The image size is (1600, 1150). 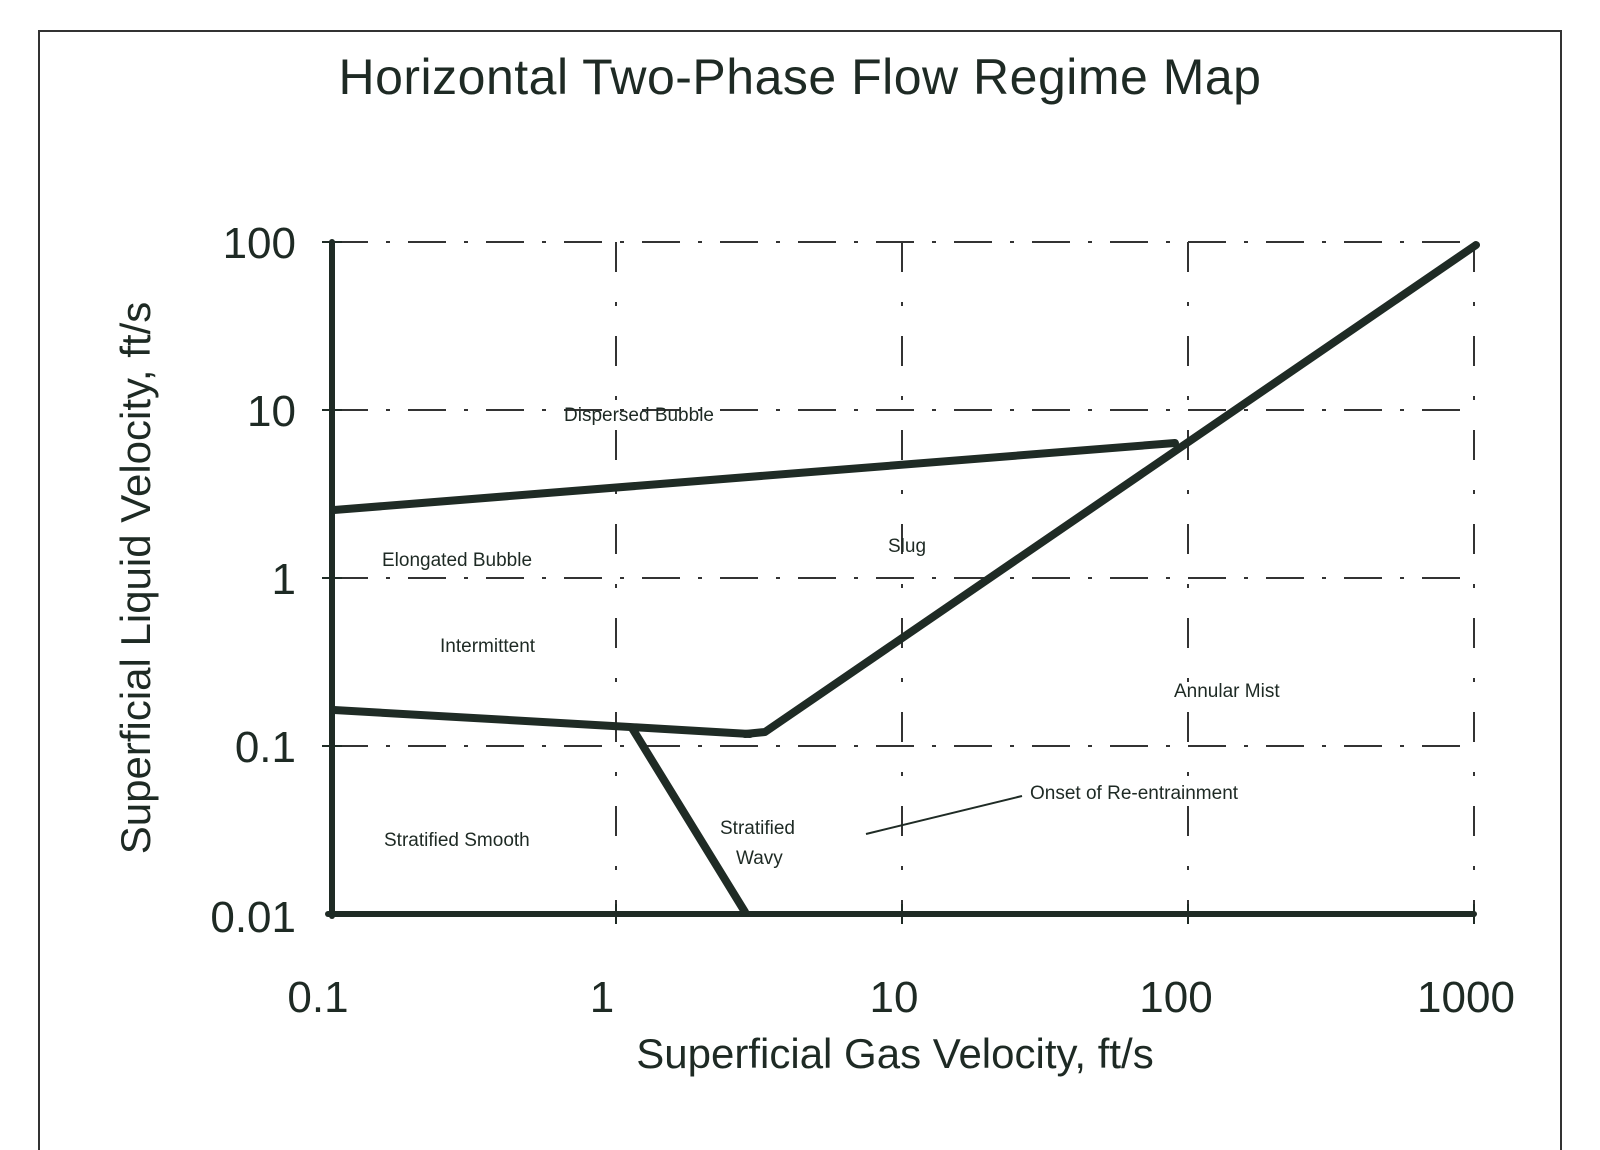 What do you see at coordinates (271, 411) in the screenshot?
I see `y-tick-10: 10` at bounding box center [271, 411].